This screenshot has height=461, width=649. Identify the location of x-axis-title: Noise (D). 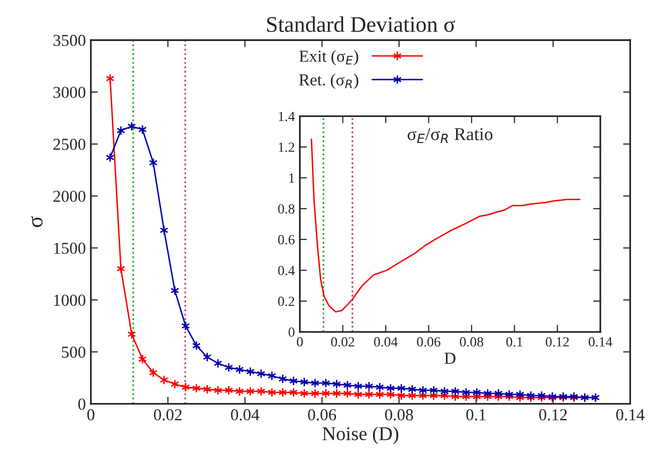
(360, 435).